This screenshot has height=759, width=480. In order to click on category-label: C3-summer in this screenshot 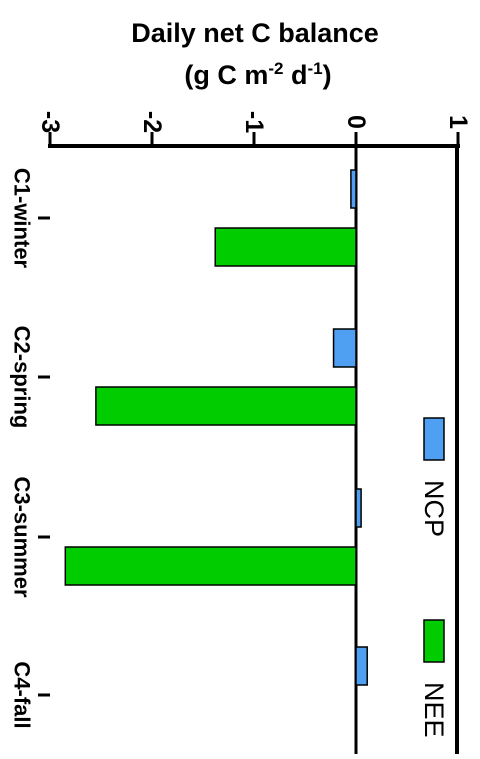, I will do `click(22, 536)`.